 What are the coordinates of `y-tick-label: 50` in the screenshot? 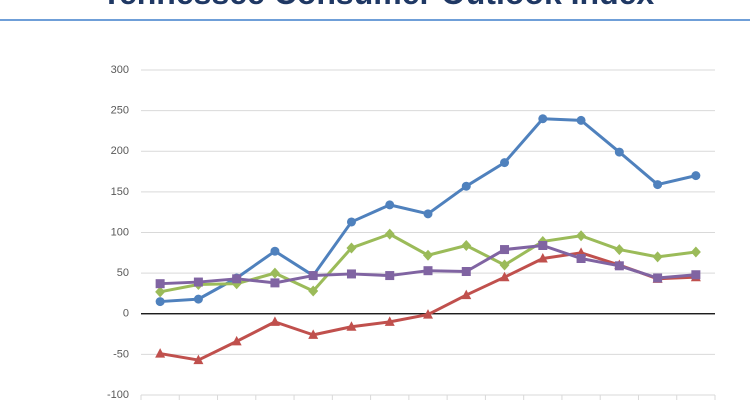 It's located at (123, 273).